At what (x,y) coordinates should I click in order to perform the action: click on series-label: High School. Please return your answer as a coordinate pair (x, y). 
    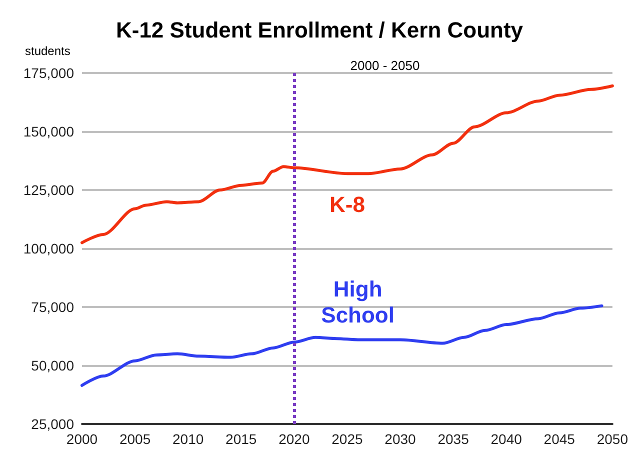
    Looking at the image, I should click on (357, 302).